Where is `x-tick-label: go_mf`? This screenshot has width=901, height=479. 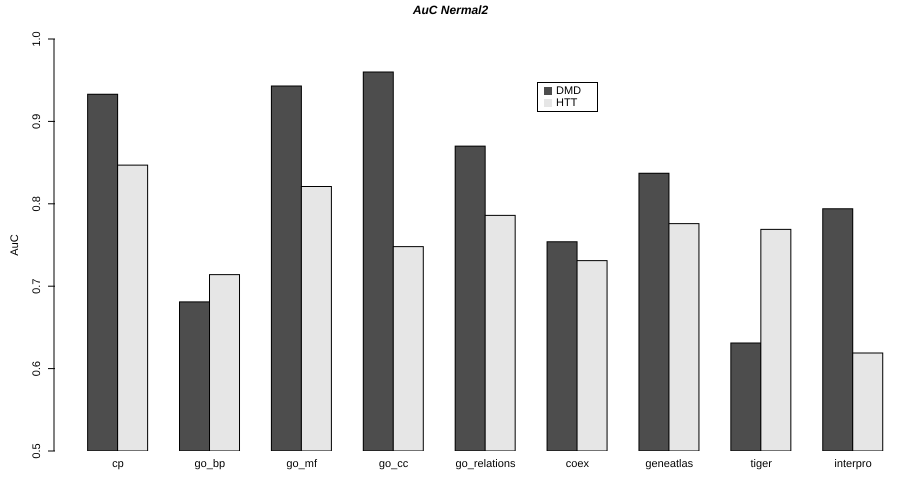 x-tick-label: go_mf is located at coordinates (302, 464).